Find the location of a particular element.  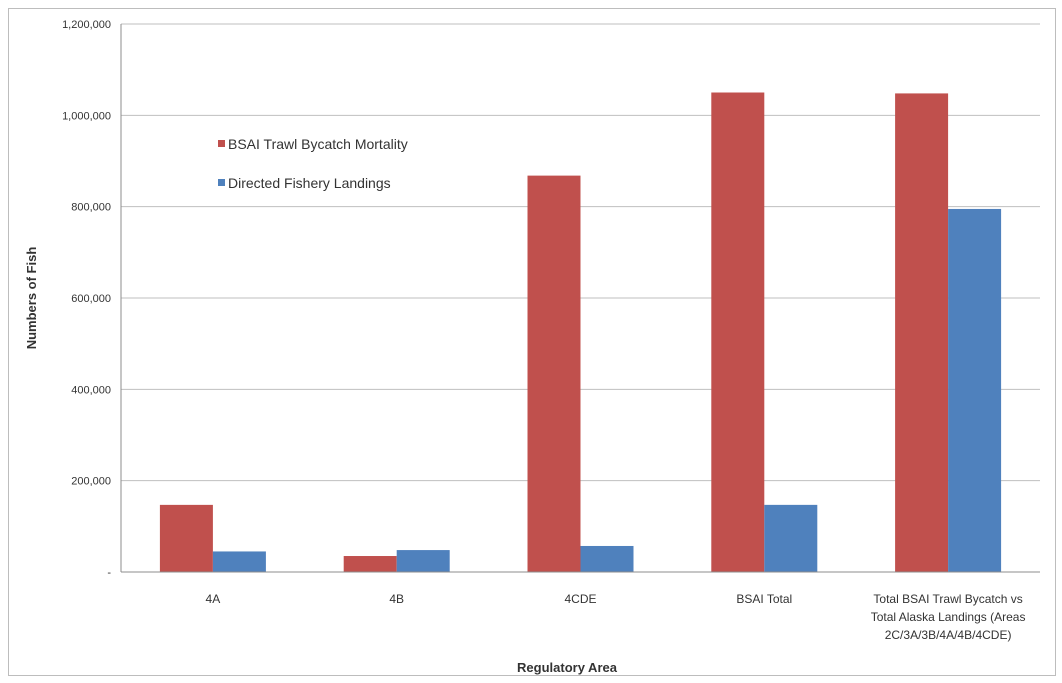

y-tick-label: - is located at coordinates (109, 573).